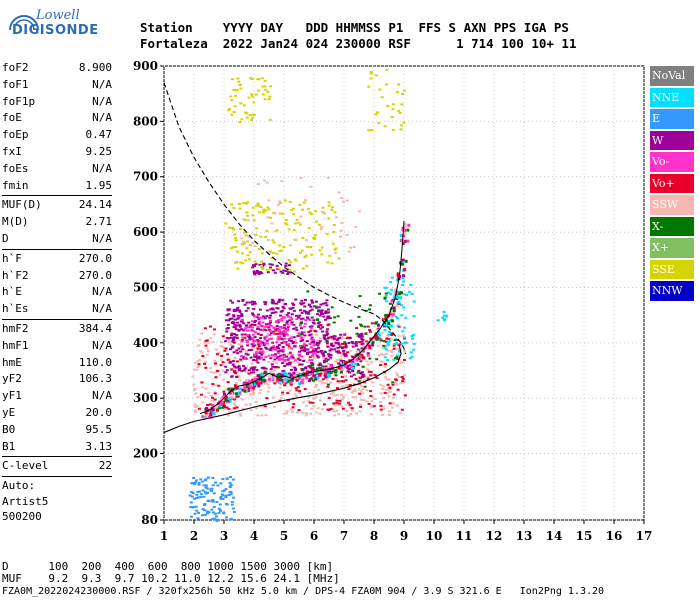 The width and height of the screenshot is (700, 600). Describe the element at coordinates (57, 329) in the screenshot. I see `param-row-hmf2: hmF2 384.4` at that location.